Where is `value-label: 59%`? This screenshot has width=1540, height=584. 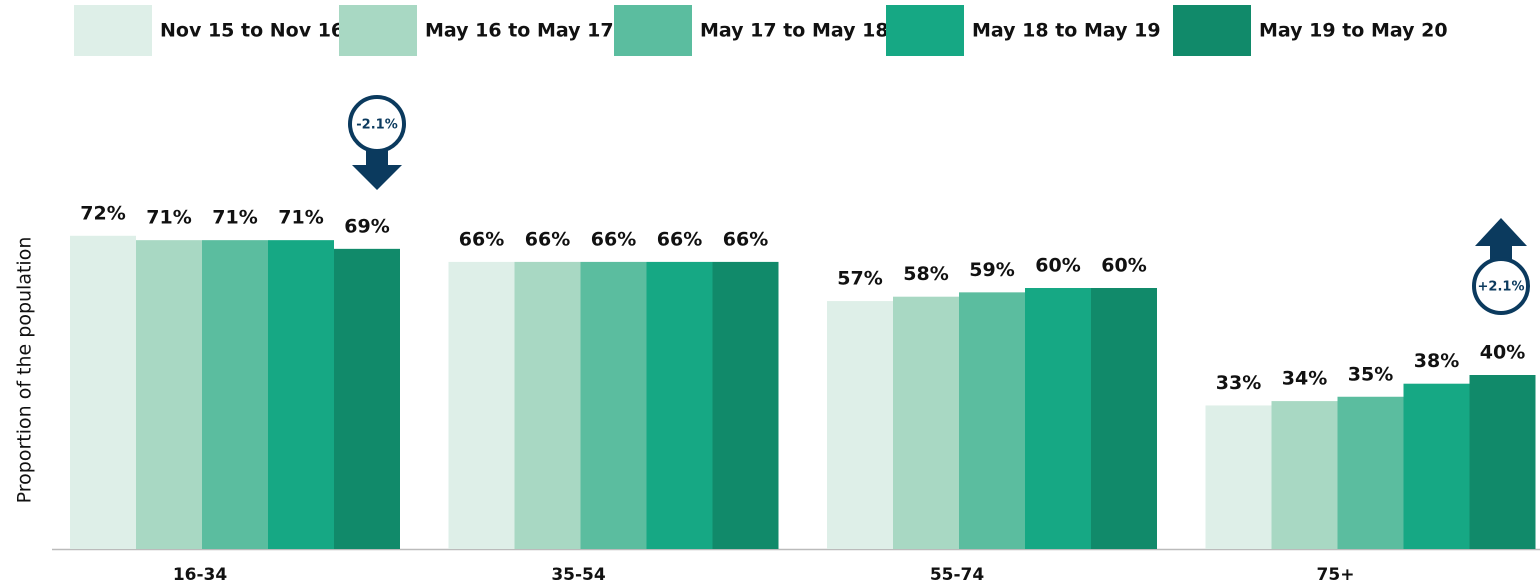 value-label: 59% is located at coordinates (991, 270).